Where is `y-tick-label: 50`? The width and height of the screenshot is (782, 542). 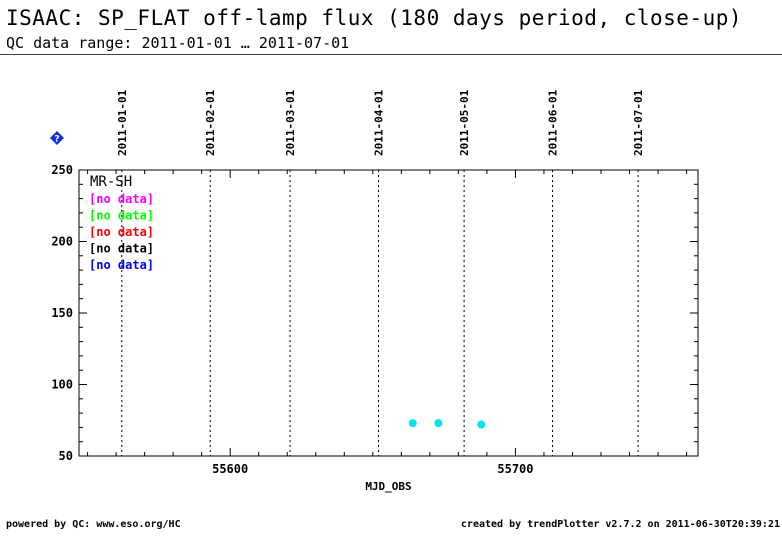
y-tick-label: 50 is located at coordinates (66, 456).